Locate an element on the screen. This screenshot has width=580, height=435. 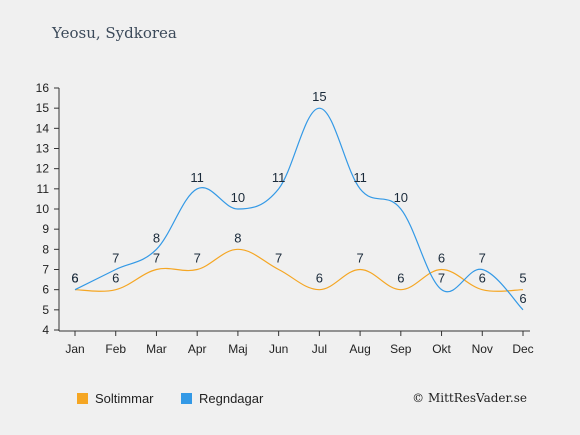
y-tick-label: 13 is located at coordinates (43, 149).